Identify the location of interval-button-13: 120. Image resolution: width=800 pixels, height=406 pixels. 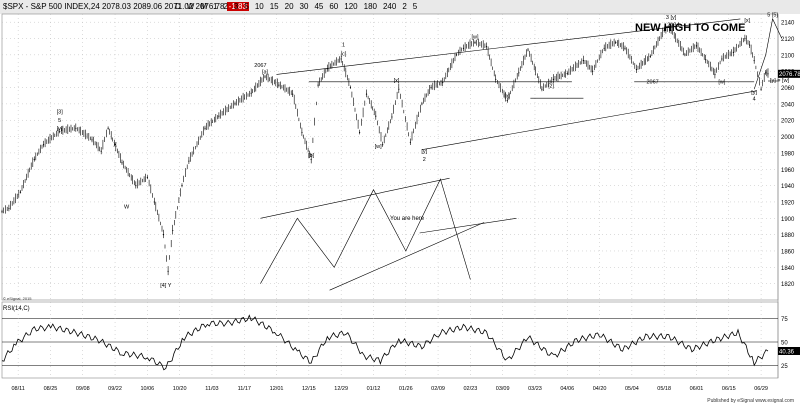
(351, 6).